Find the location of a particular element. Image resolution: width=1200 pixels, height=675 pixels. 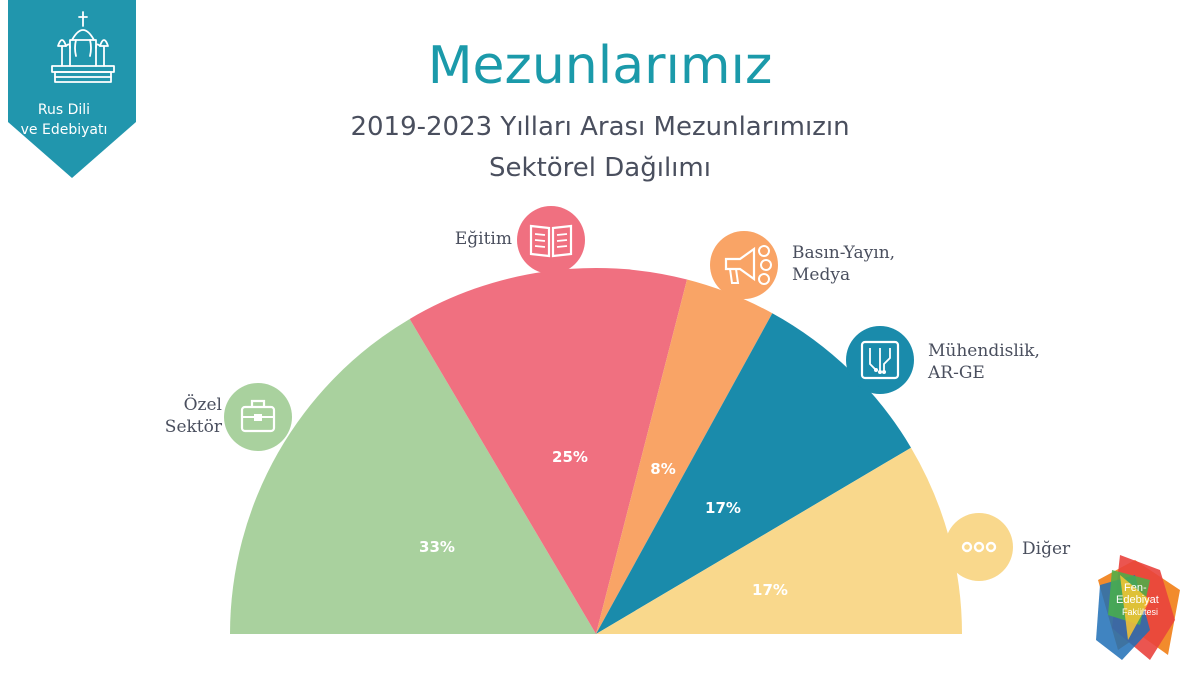

briefcase-icon is located at coordinates (258, 416).